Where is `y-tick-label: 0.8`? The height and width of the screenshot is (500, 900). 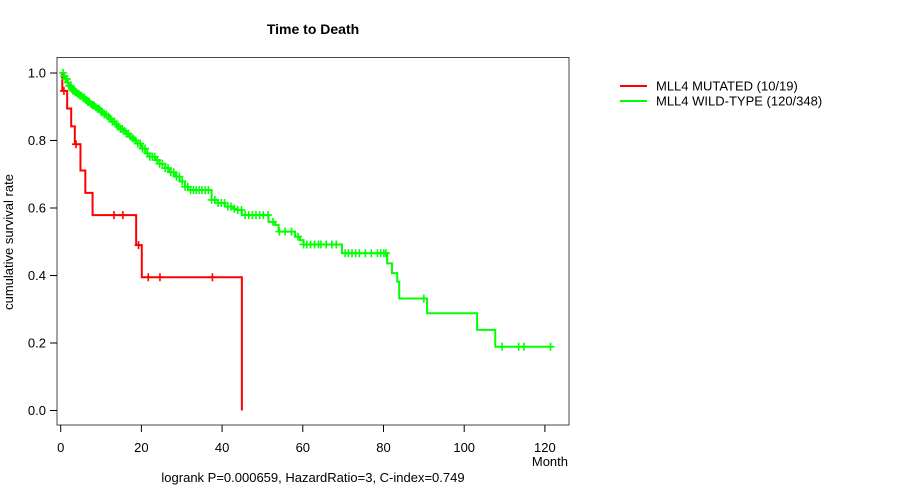
y-tick-label: 0.8 is located at coordinates (37, 140).